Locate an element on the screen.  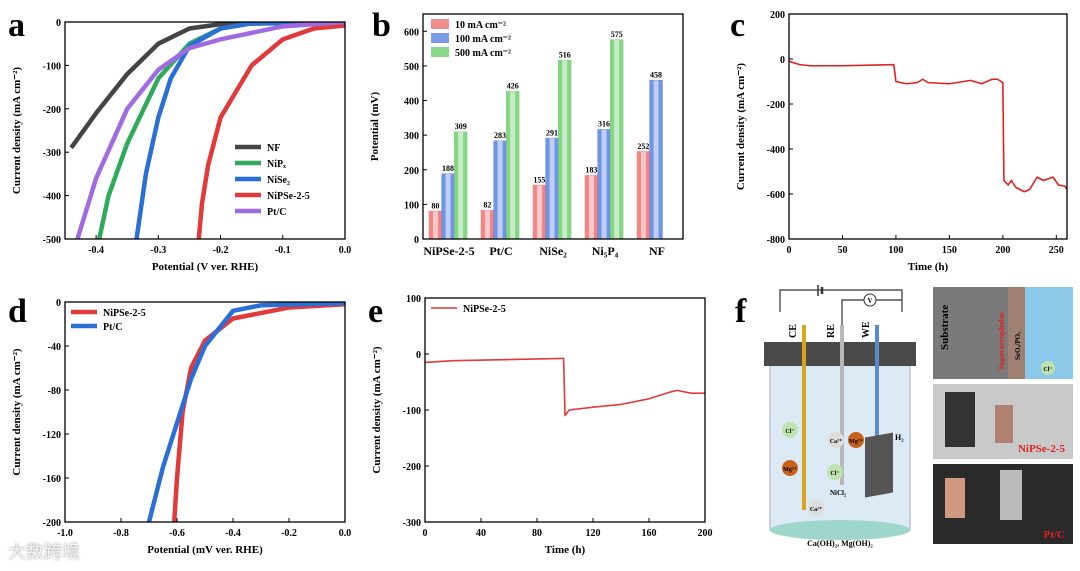
electrode-RE is located at coordinates (842, 405).